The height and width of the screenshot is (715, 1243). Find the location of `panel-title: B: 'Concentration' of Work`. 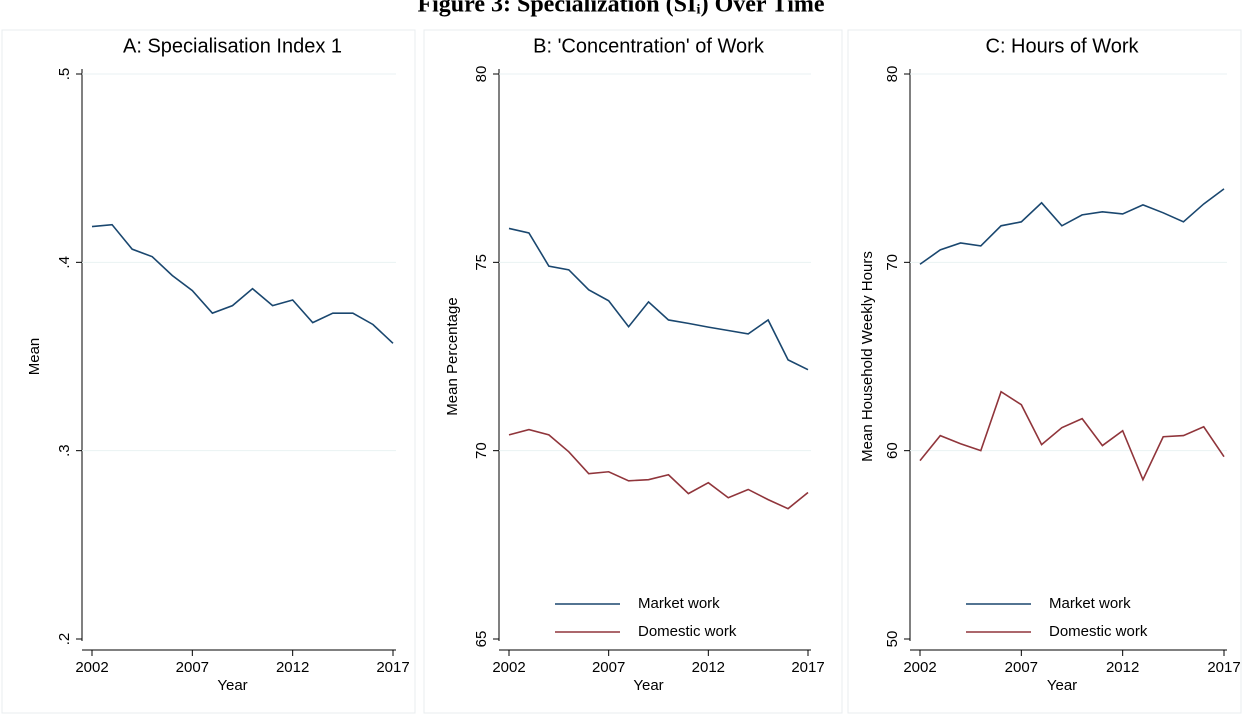

panel-title: B: 'Concentration' of Work is located at coordinates (649, 46).